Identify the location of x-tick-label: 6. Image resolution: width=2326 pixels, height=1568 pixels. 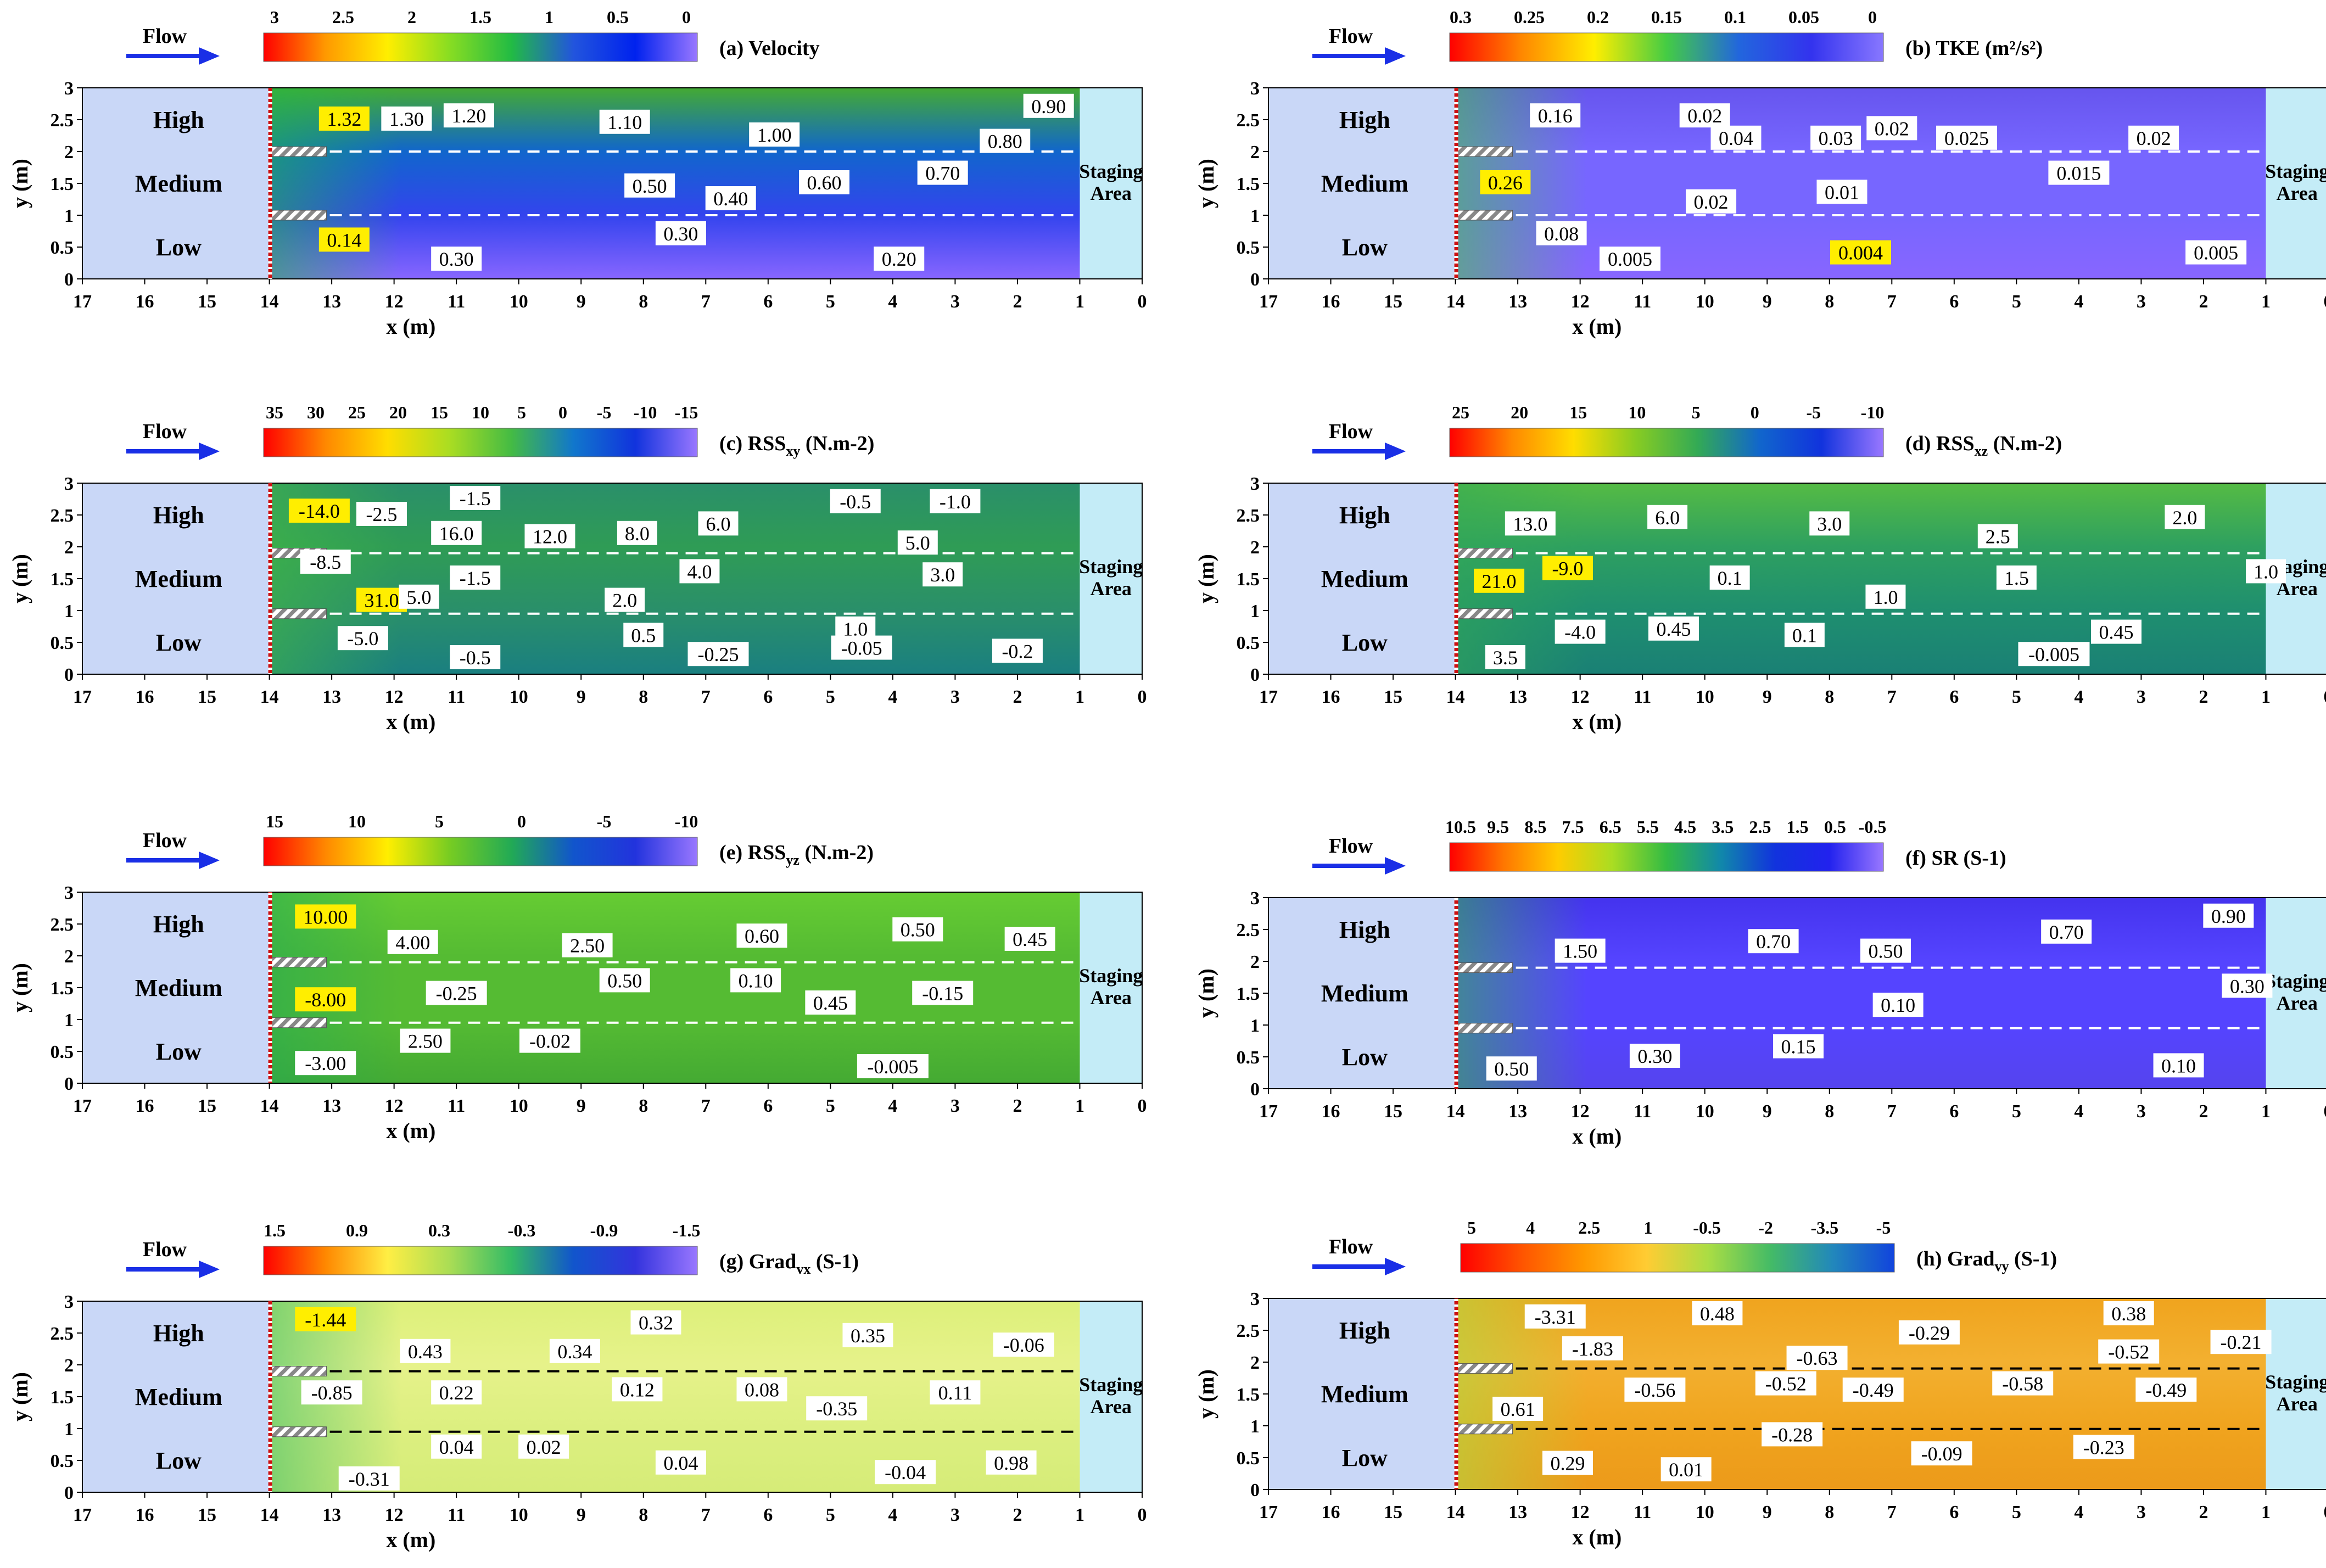
(768, 1106).